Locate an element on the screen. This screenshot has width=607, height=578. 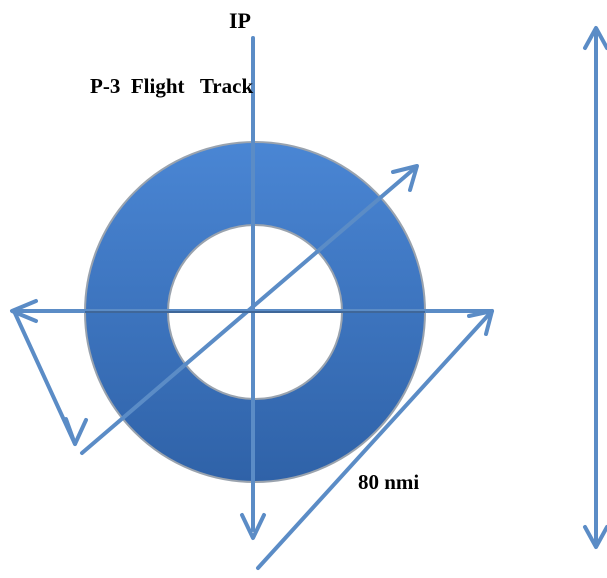
arrowhead-vertical-icon is located at coordinates (253, 526).